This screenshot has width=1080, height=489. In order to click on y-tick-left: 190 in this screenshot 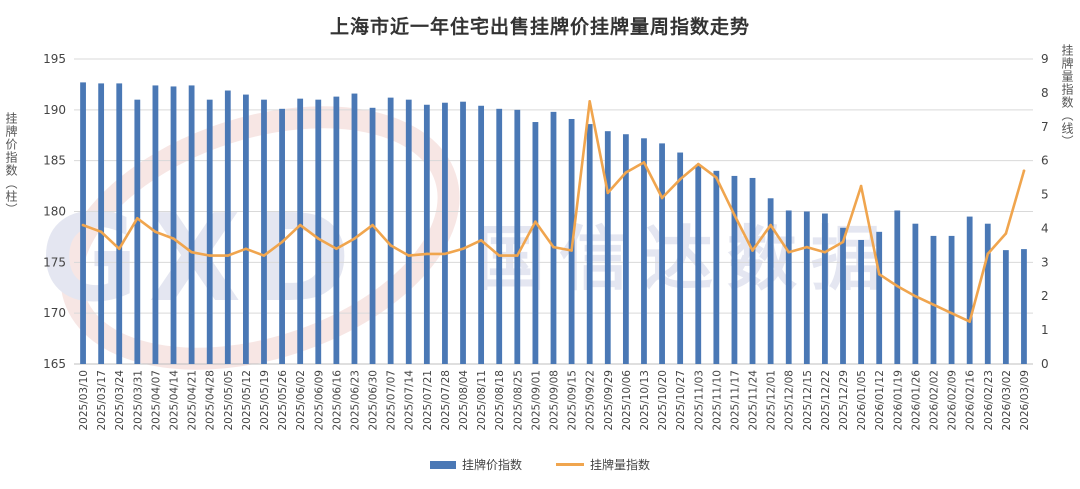, I will do `click(54, 110)`.